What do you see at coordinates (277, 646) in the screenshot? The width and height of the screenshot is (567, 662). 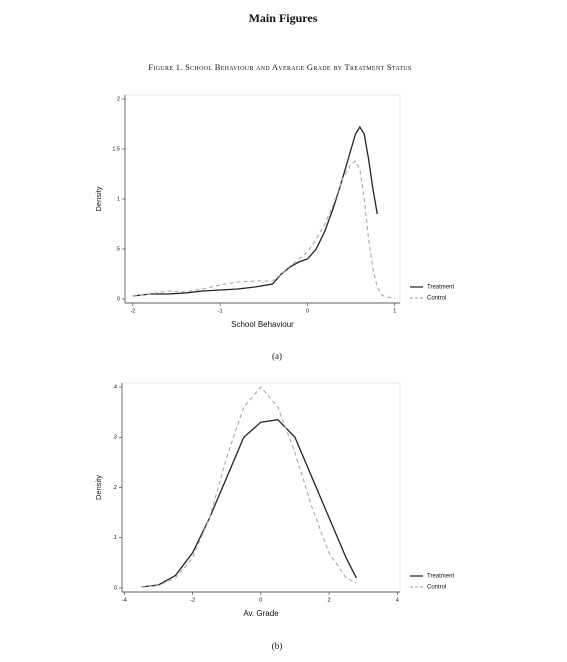 I see `figure-panel-caption: (b)` at bounding box center [277, 646].